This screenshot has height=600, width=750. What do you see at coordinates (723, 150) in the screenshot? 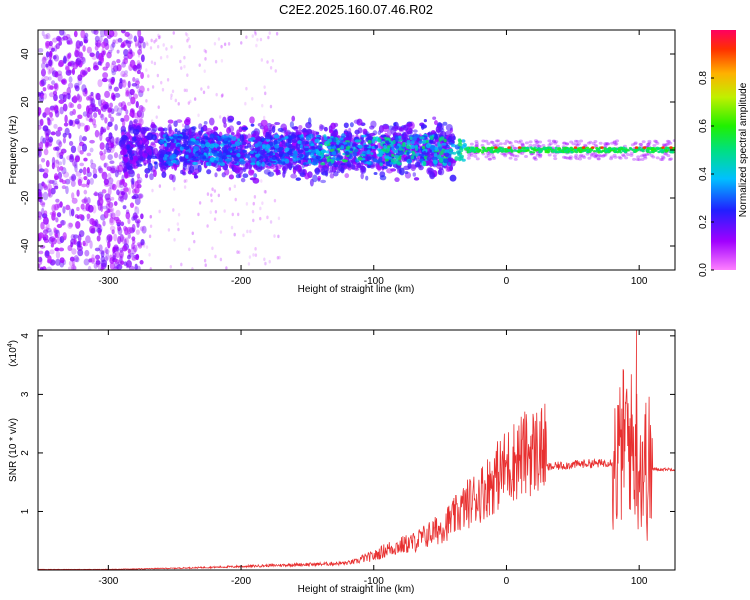
I see `colorbar-gradient` at bounding box center [723, 150].